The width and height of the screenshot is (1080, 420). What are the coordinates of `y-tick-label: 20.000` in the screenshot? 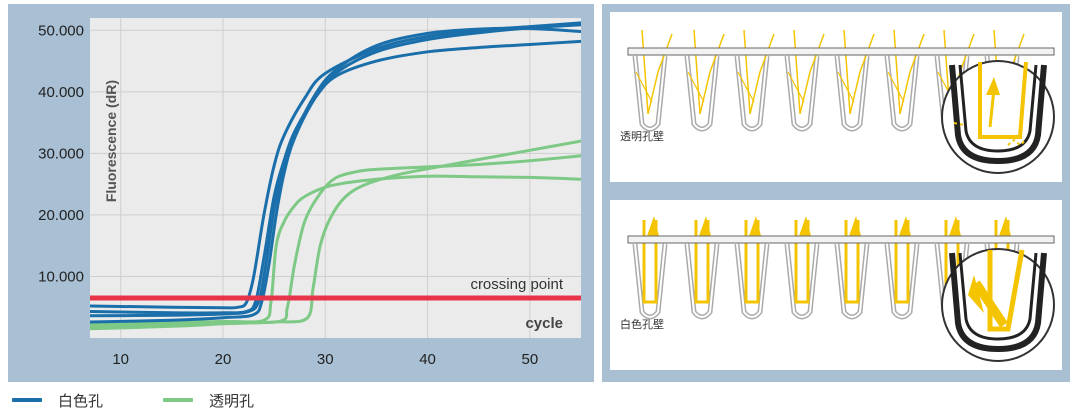 It's located at (61, 215).